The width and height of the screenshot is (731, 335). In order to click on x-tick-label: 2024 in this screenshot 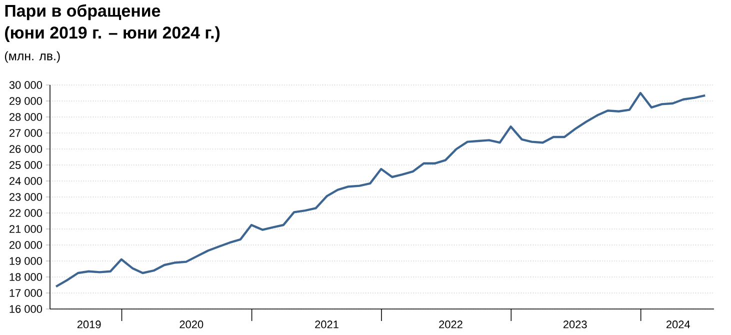, I will do `click(678, 324)`.